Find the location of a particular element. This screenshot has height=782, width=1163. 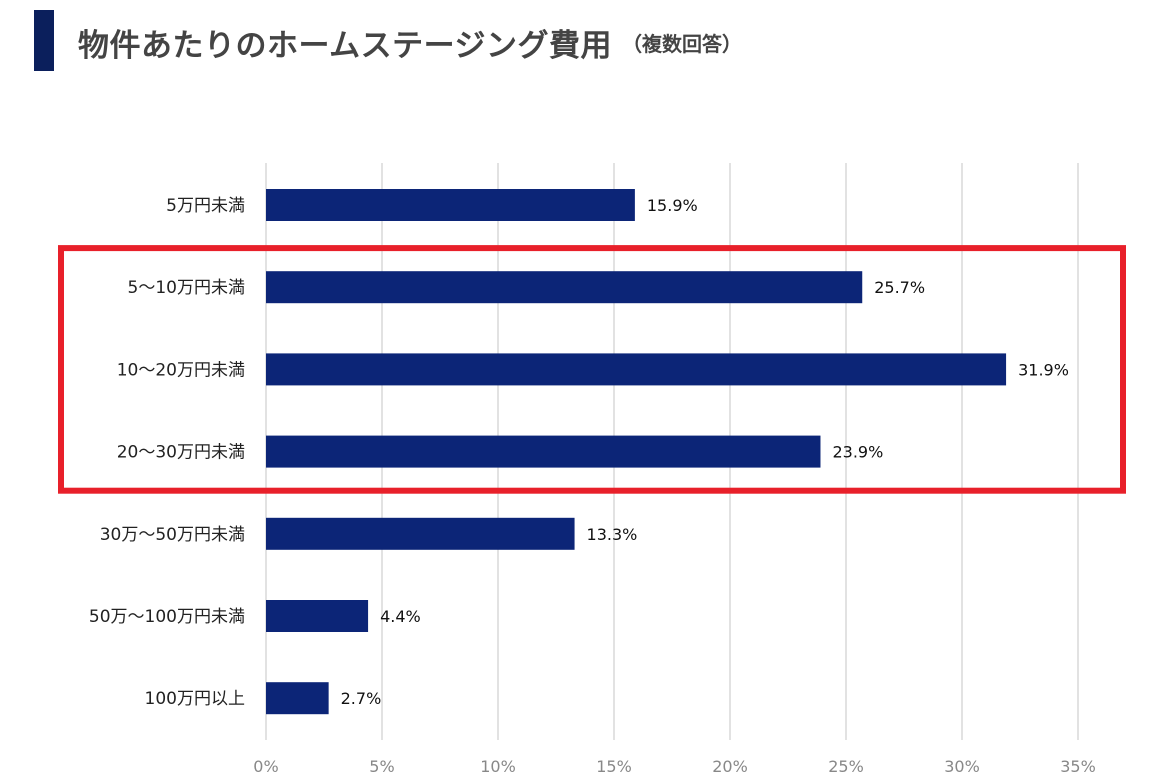

category-label: 100万円以上 is located at coordinates (195, 699).